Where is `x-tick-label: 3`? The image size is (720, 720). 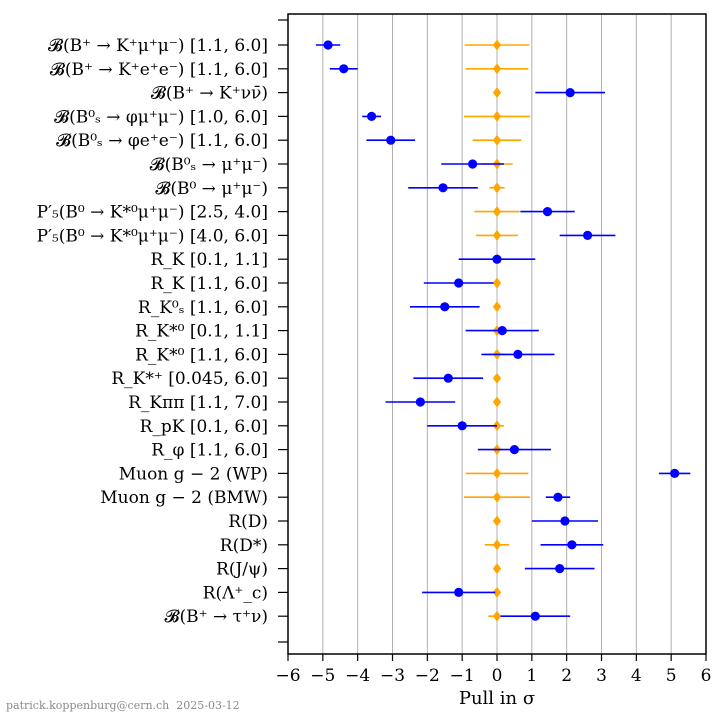
x-tick-label: 3 is located at coordinates (601, 676).